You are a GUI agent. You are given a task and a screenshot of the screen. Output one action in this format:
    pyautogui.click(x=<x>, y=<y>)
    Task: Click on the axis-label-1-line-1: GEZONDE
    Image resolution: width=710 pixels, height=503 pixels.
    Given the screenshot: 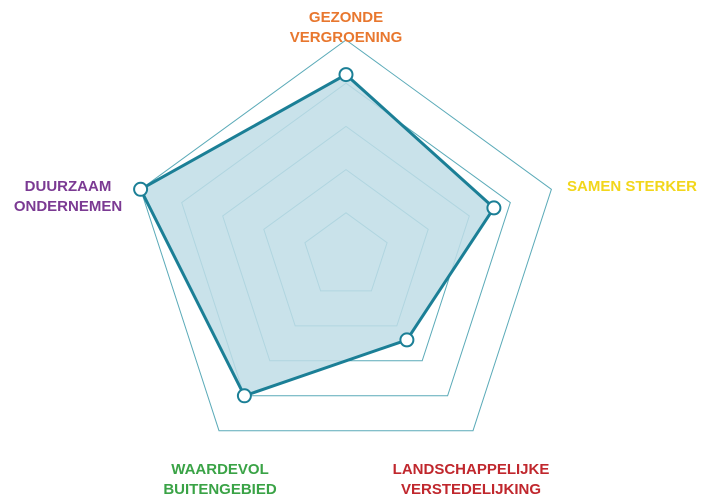 What is the action you would take?
    pyautogui.click(x=346, y=17)
    